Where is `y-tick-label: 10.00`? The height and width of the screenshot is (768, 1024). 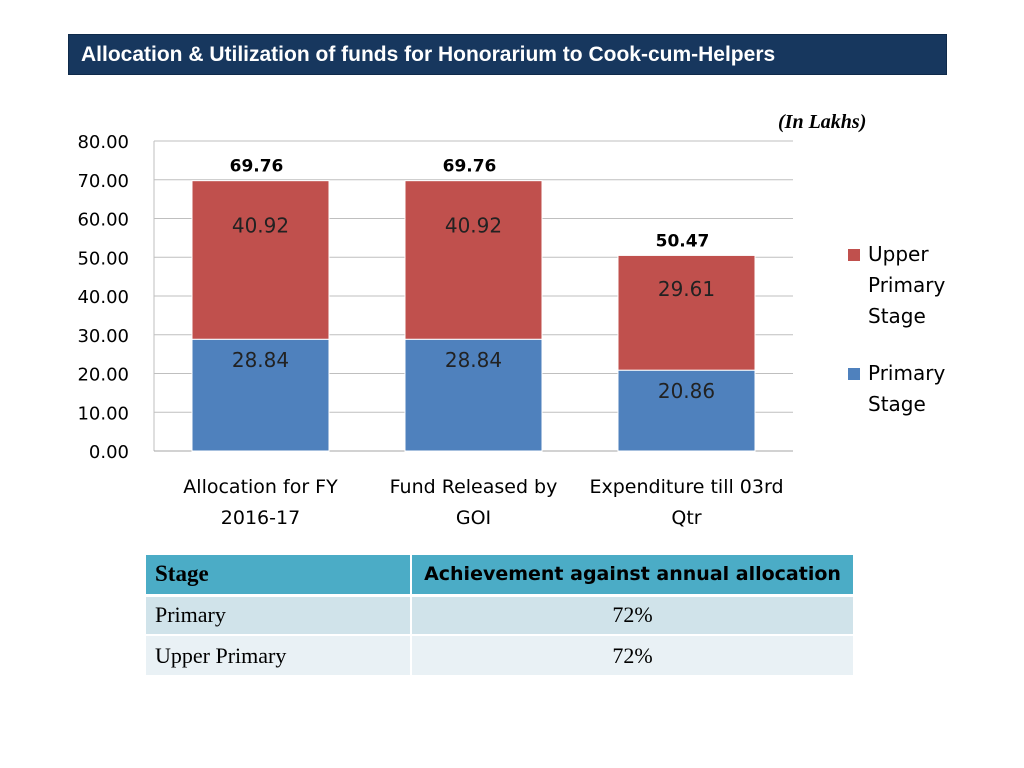 y-tick-label: 10.00 is located at coordinates (103, 413).